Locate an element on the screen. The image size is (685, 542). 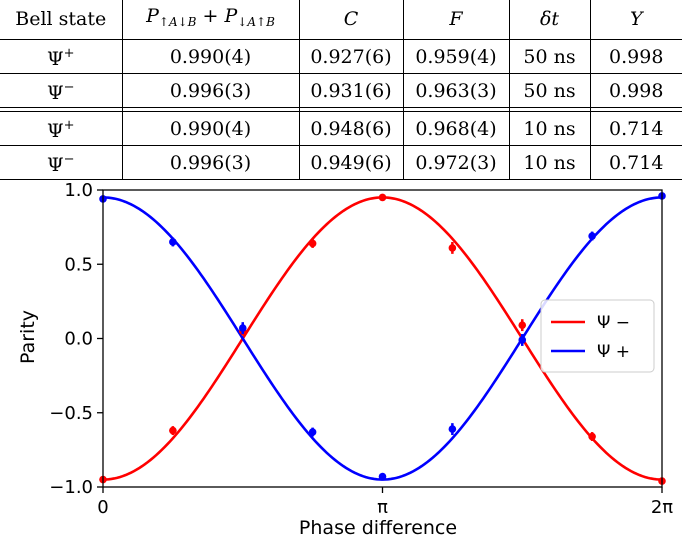
header-y: Y is located at coordinates (635, 20).